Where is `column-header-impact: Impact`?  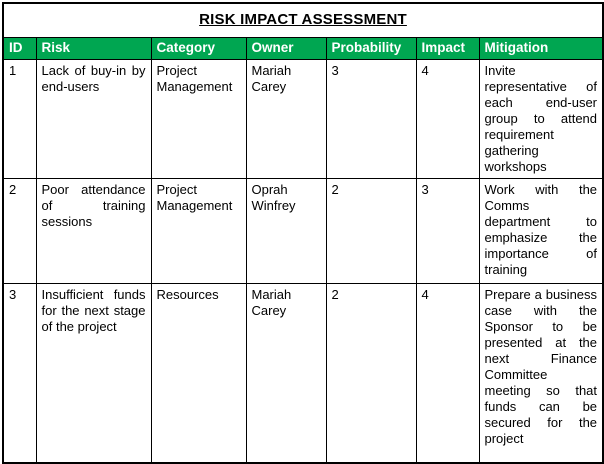
column-header-impact: Impact is located at coordinates (447, 48).